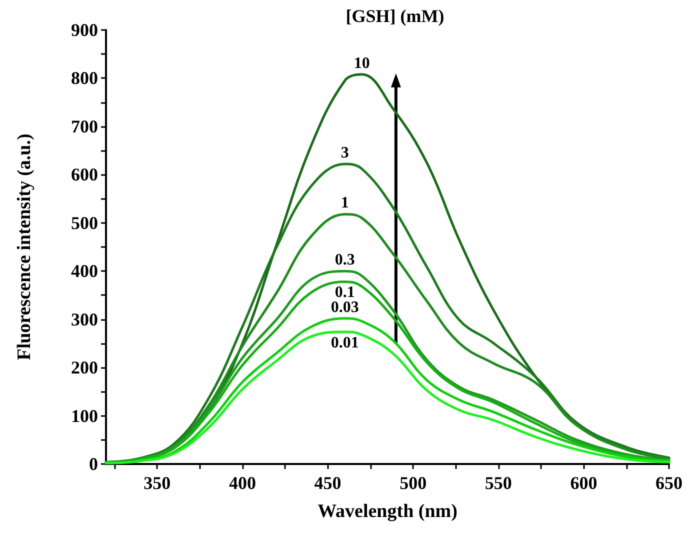  What do you see at coordinates (413, 483) in the screenshot?
I see `x-tick-label: 500` at bounding box center [413, 483].